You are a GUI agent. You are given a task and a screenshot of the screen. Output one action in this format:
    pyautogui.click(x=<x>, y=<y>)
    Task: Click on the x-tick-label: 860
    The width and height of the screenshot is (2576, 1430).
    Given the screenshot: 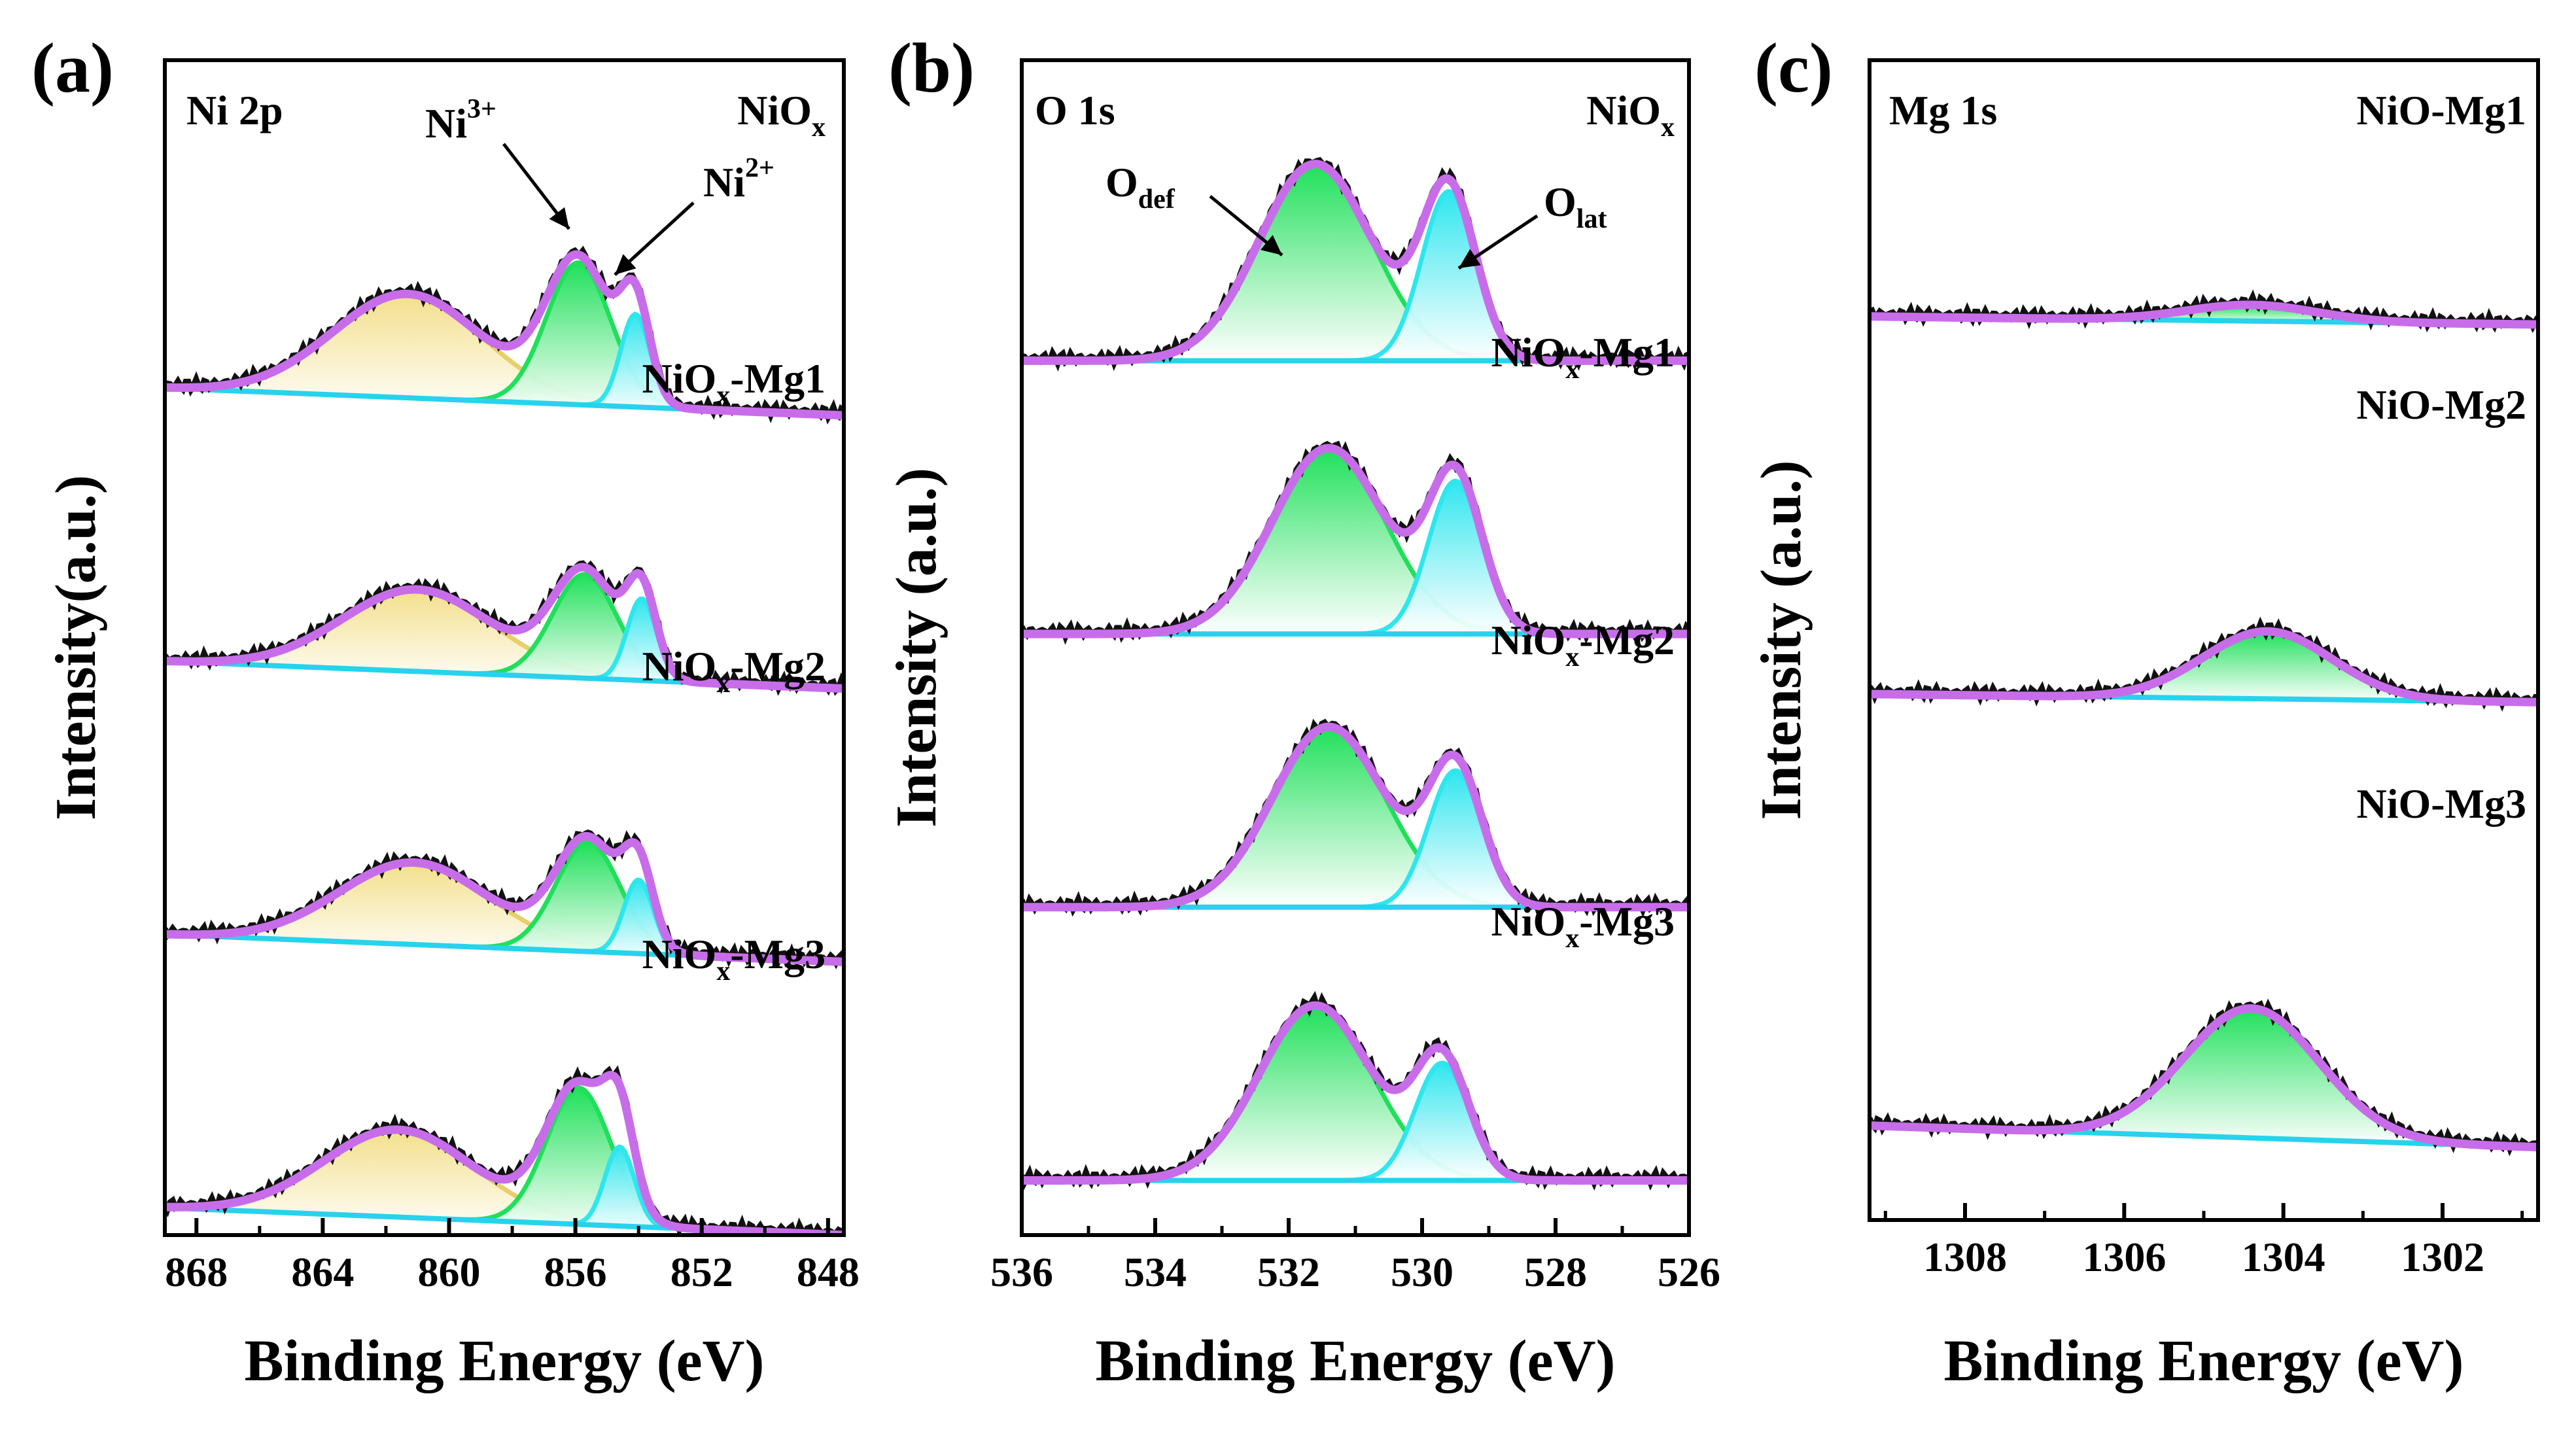 What is the action you would take?
    pyautogui.click(x=449, y=1272)
    